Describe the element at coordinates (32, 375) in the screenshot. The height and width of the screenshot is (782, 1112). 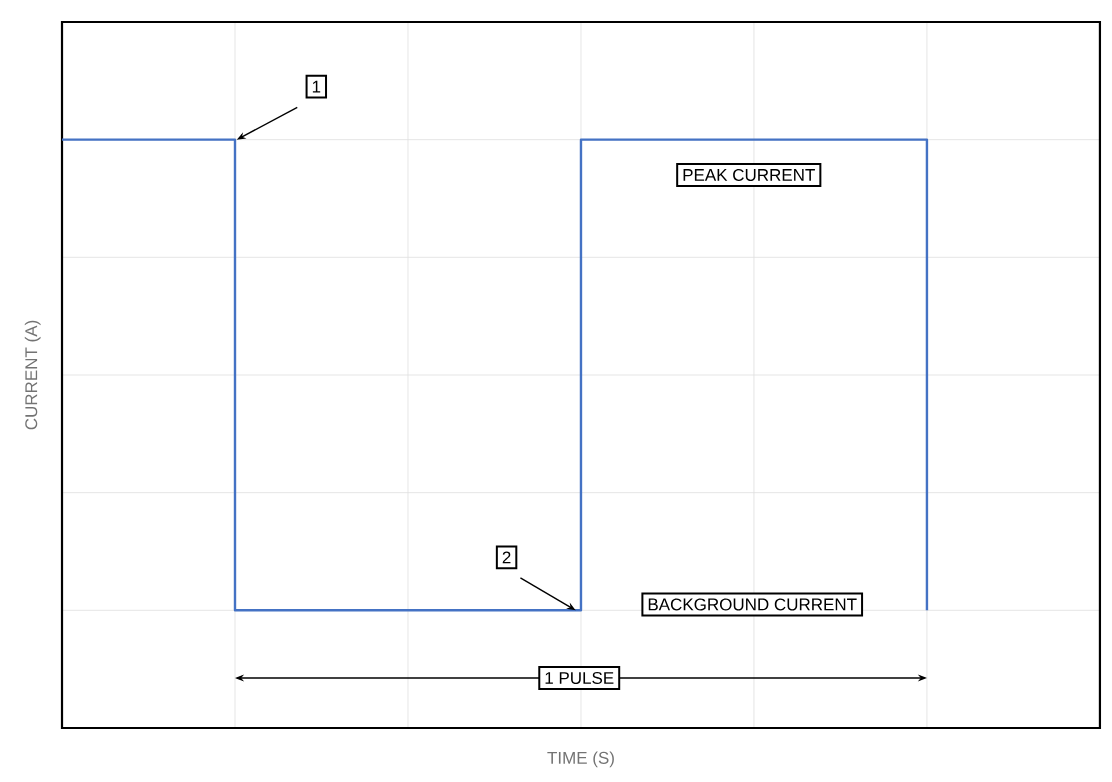
I see `y-axis-title: CURRENT (A)` at that location.